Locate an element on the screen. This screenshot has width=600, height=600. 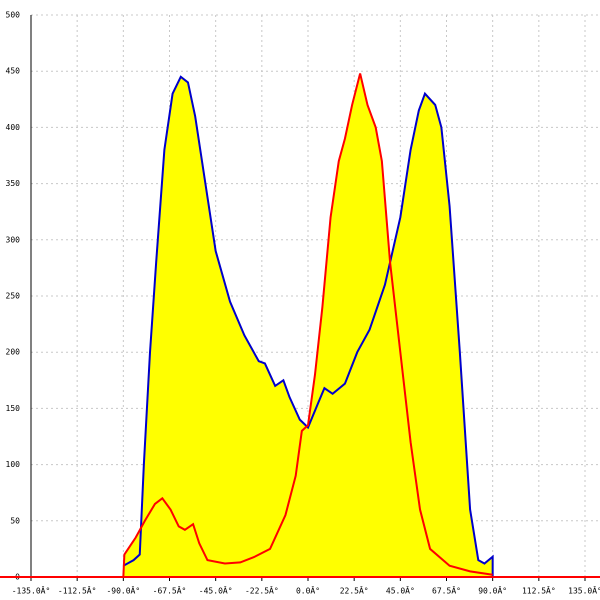
x-tick-label: 90.0Â° is located at coordinates (492, 590).